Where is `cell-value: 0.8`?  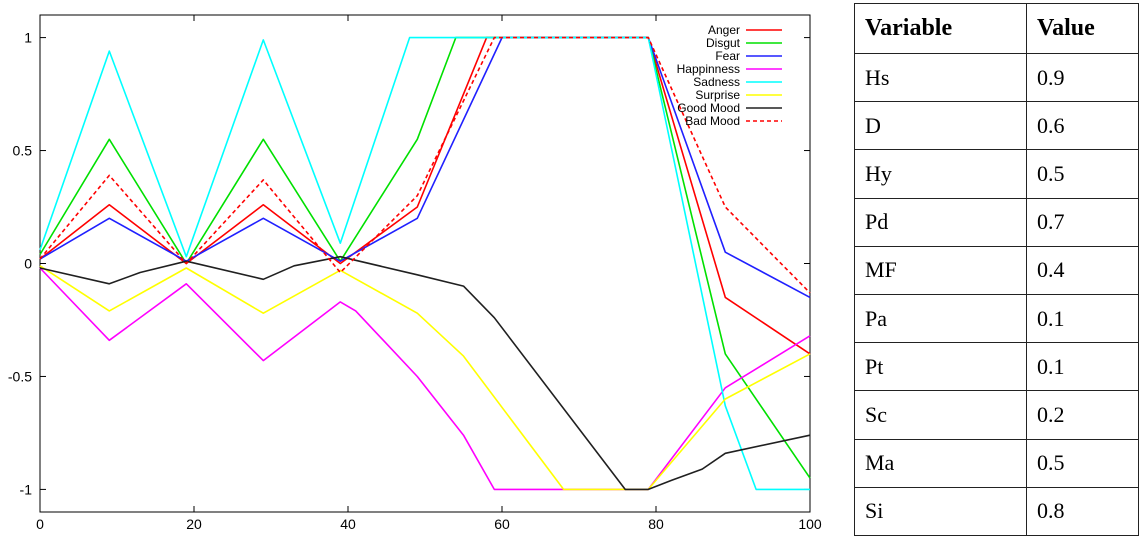 cell-value: 0.8 is located at coordinates (1082, 511).